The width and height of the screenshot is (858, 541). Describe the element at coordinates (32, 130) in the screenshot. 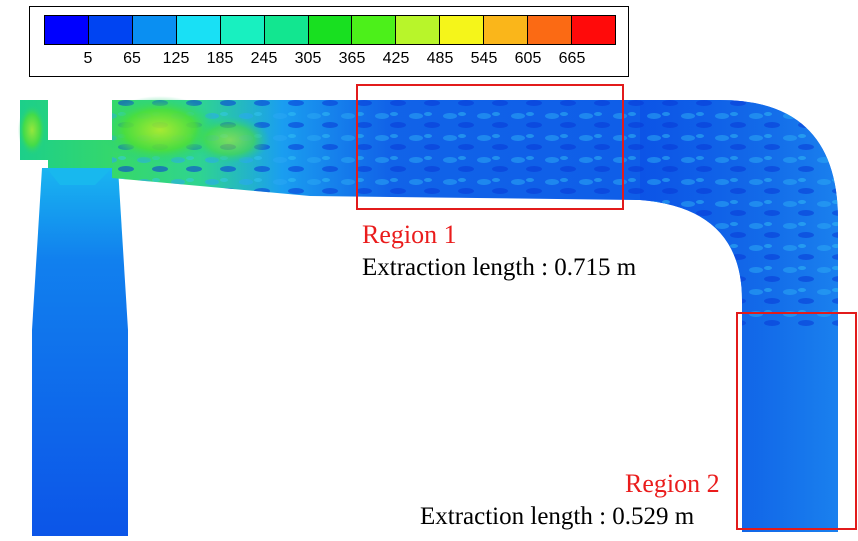

I see `left-edge-zone` at that location.